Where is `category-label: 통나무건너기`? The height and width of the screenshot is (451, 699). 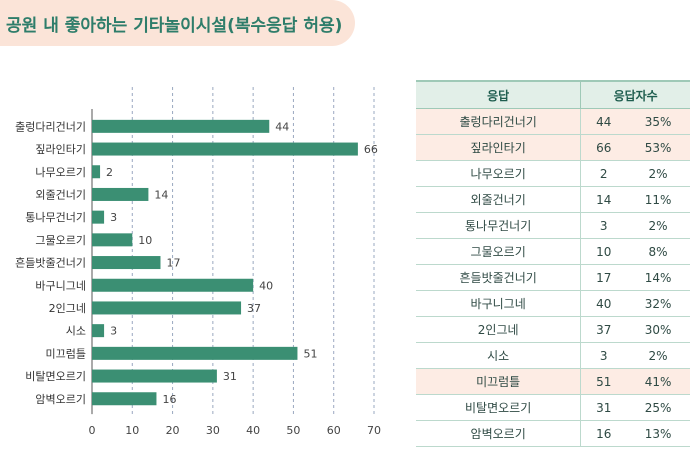 category-label: 통나무건너기 is located at coordinates (55, 217).